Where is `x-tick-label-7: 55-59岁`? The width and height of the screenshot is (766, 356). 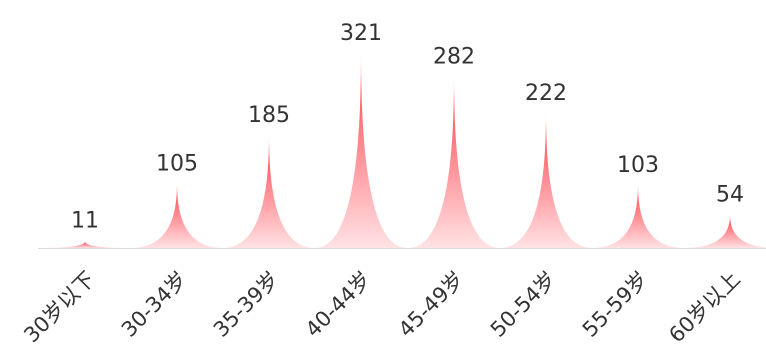
x-tick-label-7: 55-59岁 is located at coordinates (615, 304).